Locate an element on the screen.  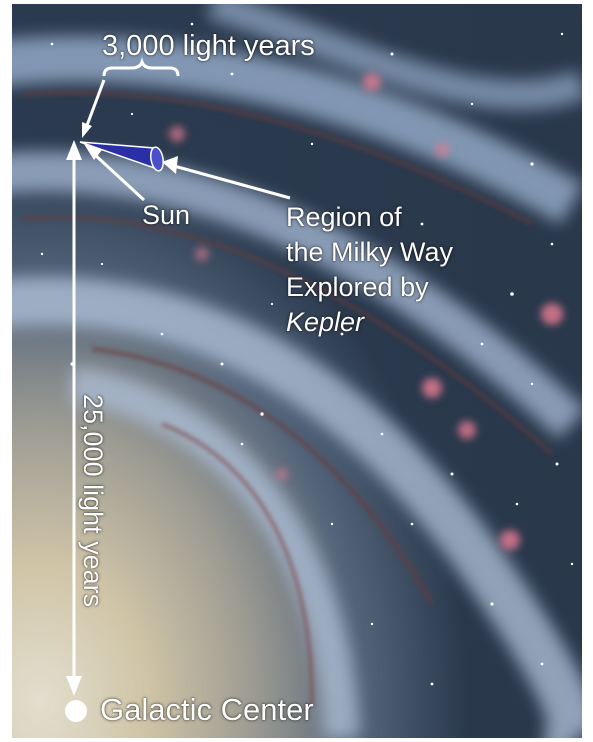
sun-label: Sun is located at coordinates (166, 215).